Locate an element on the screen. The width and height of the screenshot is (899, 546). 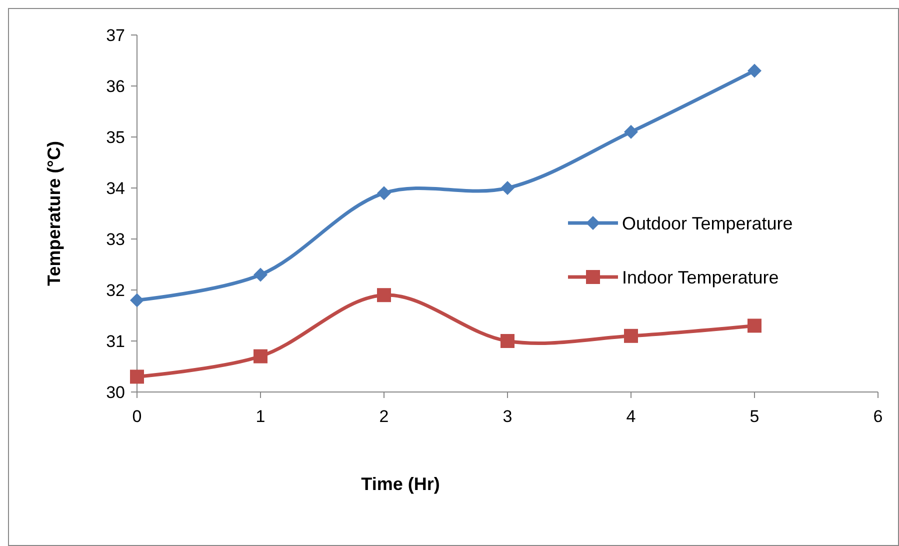
y-tick-label: 34 is located at coordinates (115, 188).